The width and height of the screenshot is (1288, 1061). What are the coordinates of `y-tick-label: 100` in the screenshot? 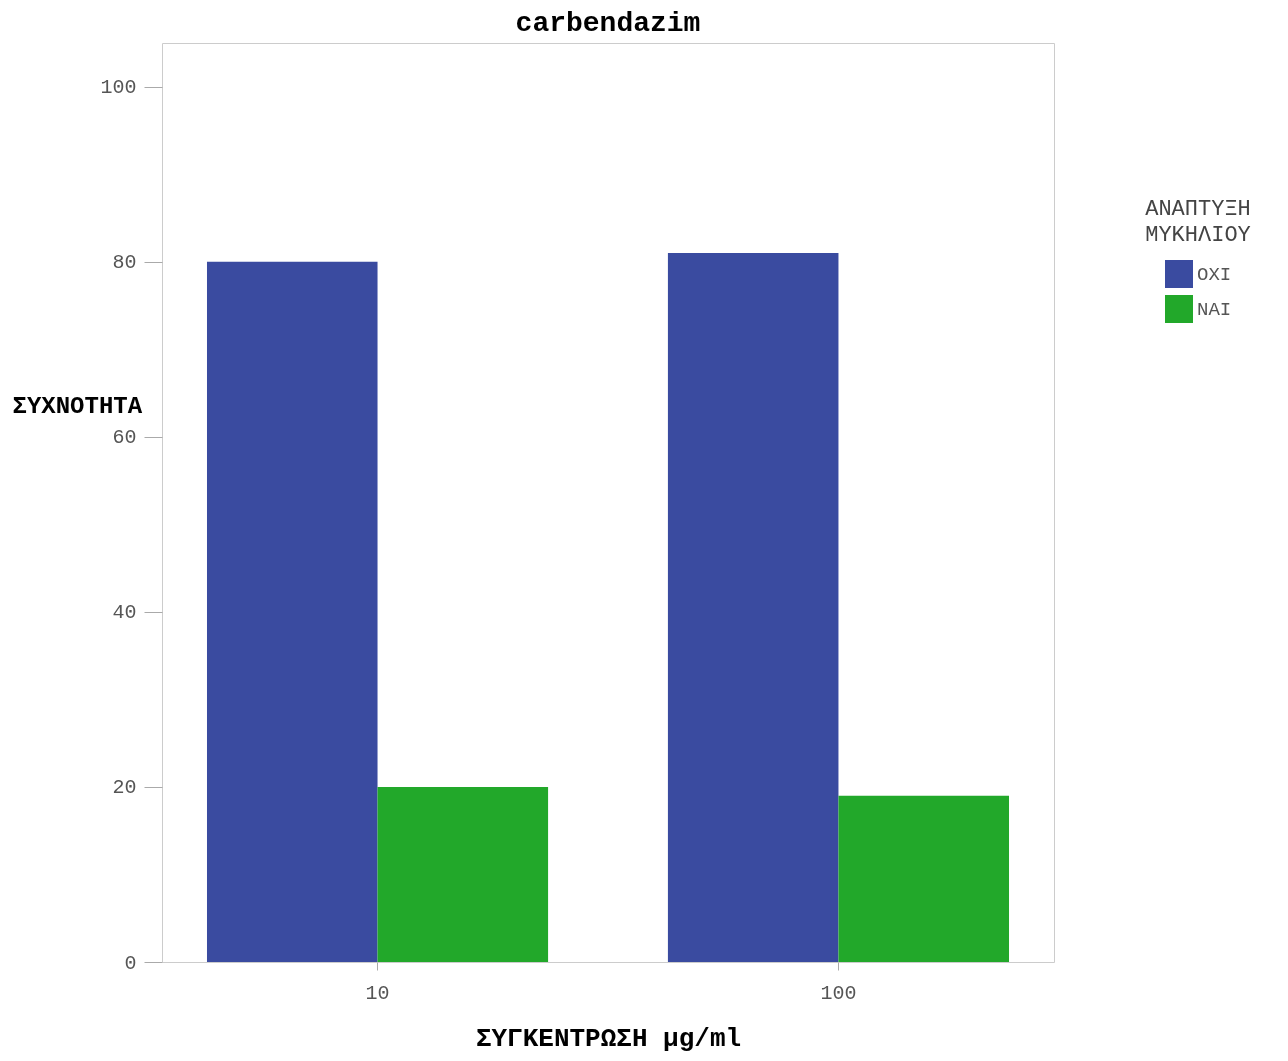 It's located at (118, 88).